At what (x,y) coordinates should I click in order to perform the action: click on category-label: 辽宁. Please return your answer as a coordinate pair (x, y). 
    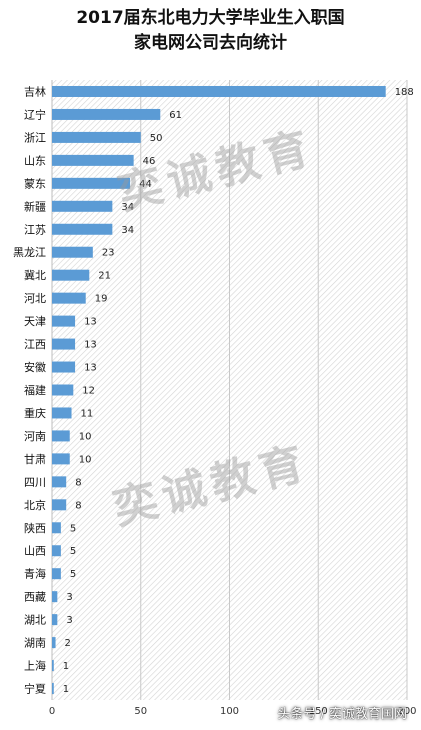
    Looking at the image, I should click on (35, 114).